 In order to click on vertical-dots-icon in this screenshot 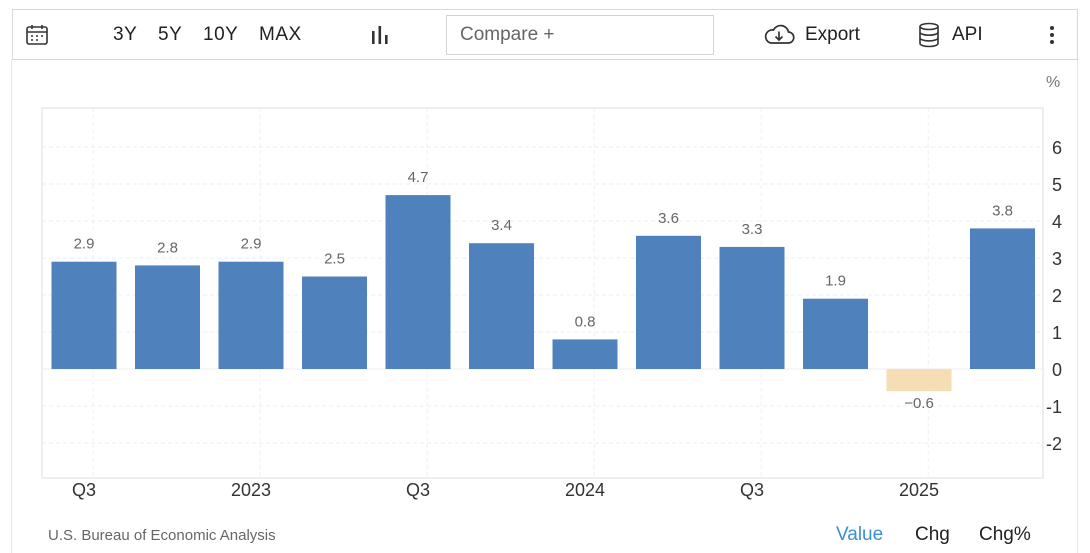, I will do `click(1052, 34)`.